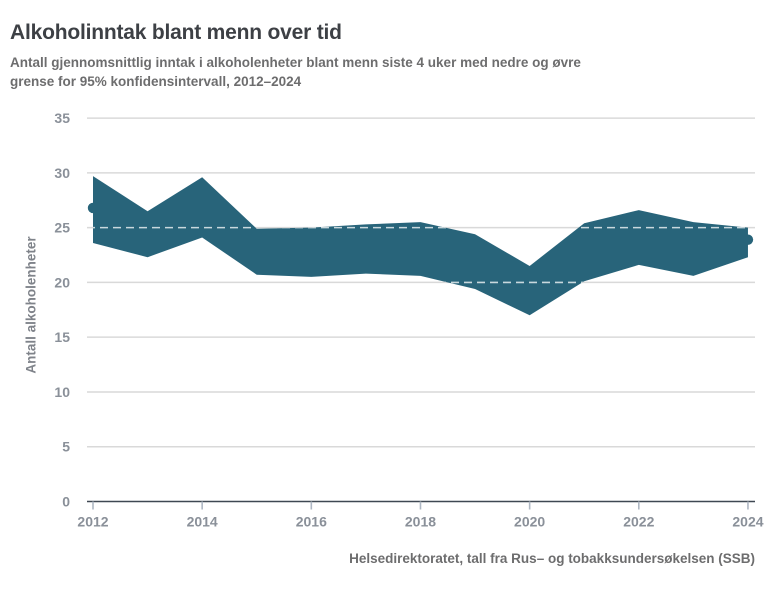 This screenshot has width=768, height=593. I want to click on y-tick-label: 20, so click(62, 282).